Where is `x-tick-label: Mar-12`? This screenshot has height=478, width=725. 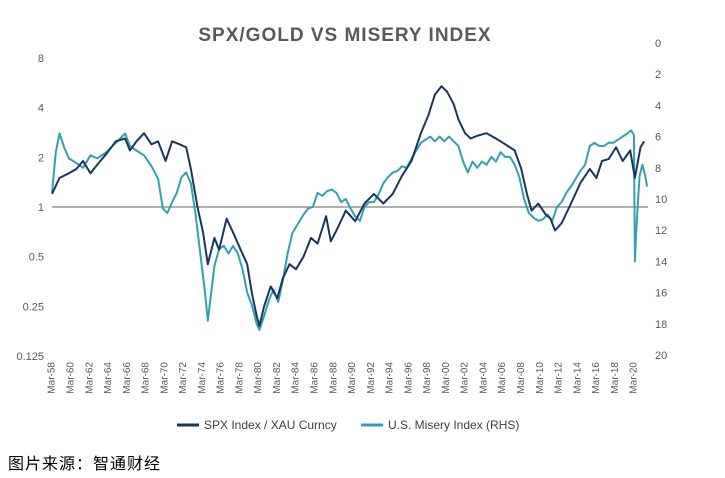 x-tick-label: Mar-12 is located at coordinates (559, 378).